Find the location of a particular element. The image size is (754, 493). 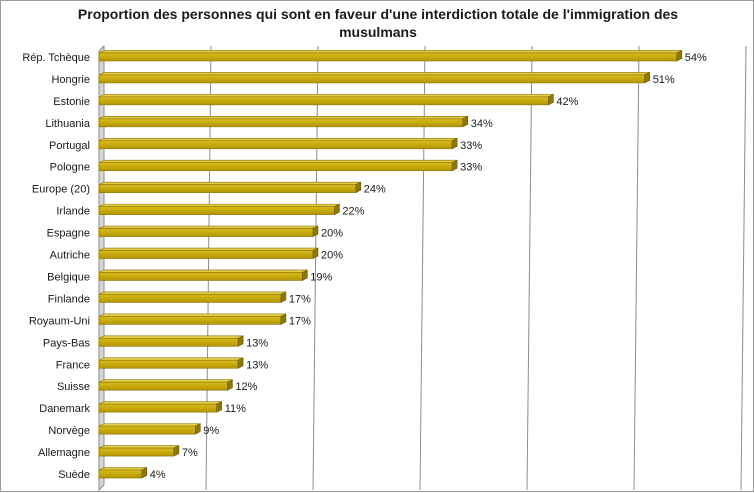

category-label: Autriche is located at coordinates (70, 256).